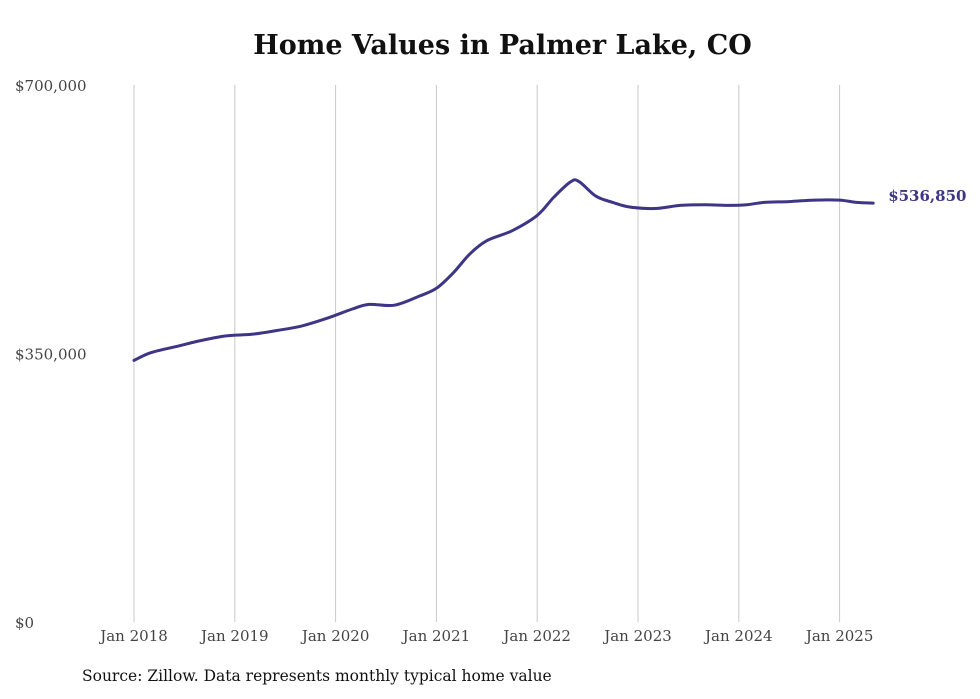  I want to click on y-tick-label: $0, so click(24, 623).